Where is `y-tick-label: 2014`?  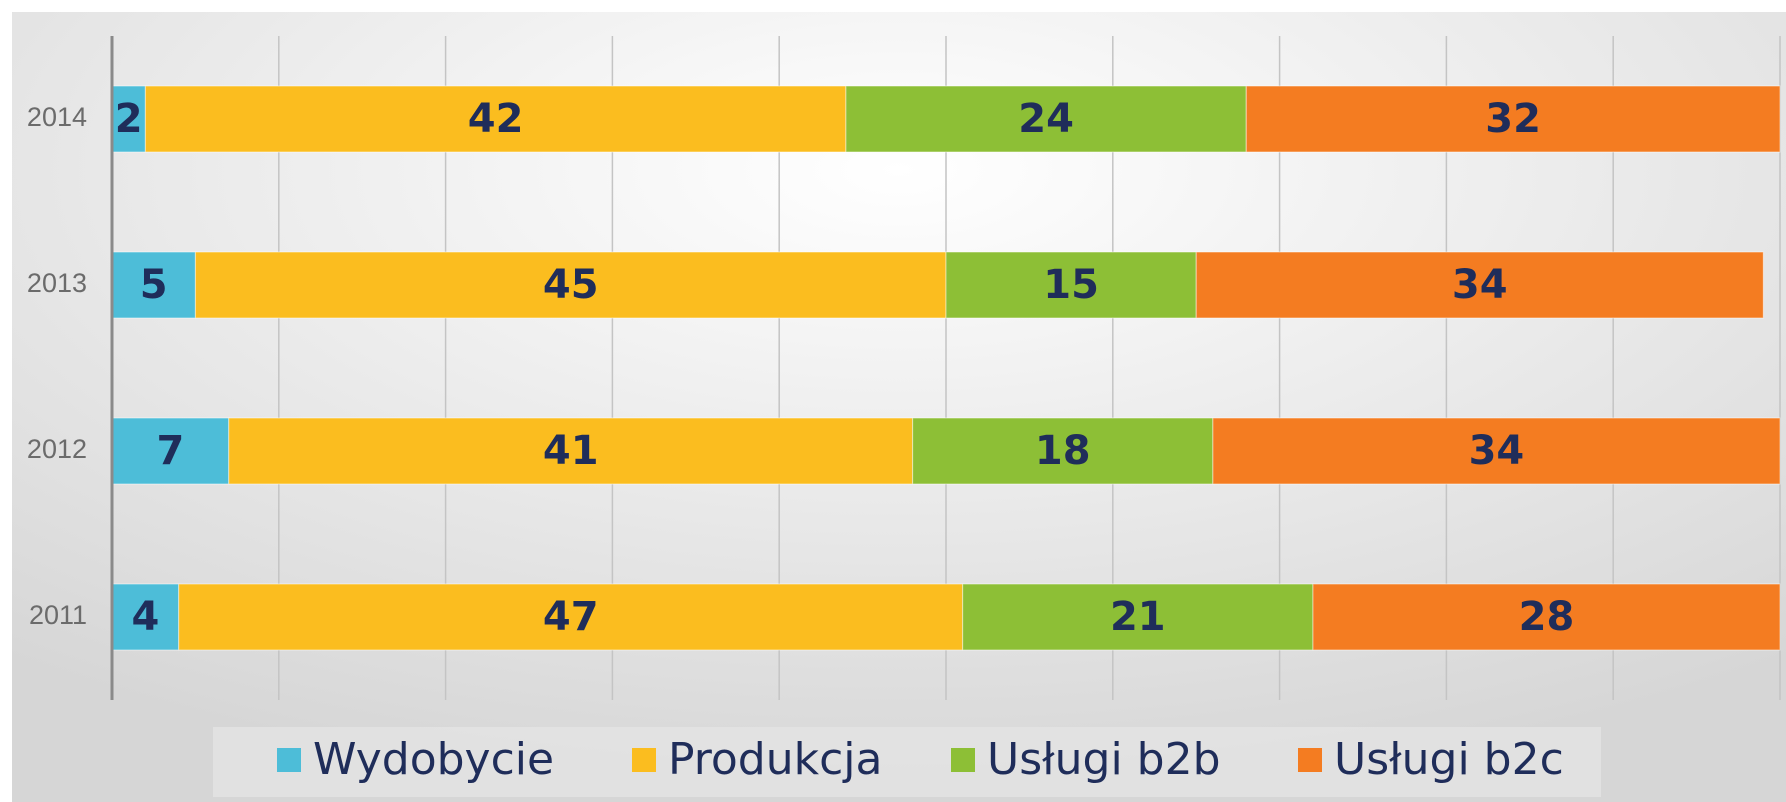
y-tick-label: 2014 is located at coordinates (57, 117).